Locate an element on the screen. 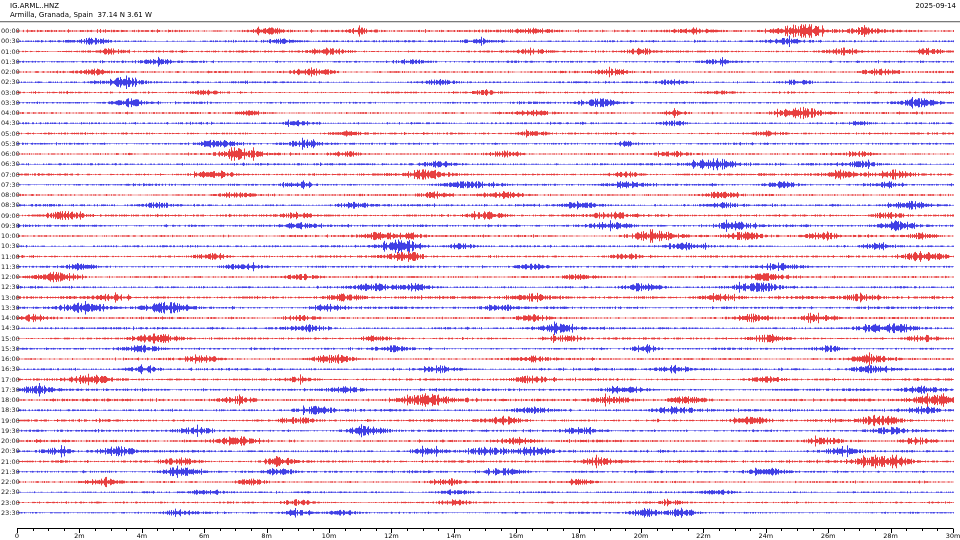  row-time-label: 10:00 is located at coordinates (10, 236).